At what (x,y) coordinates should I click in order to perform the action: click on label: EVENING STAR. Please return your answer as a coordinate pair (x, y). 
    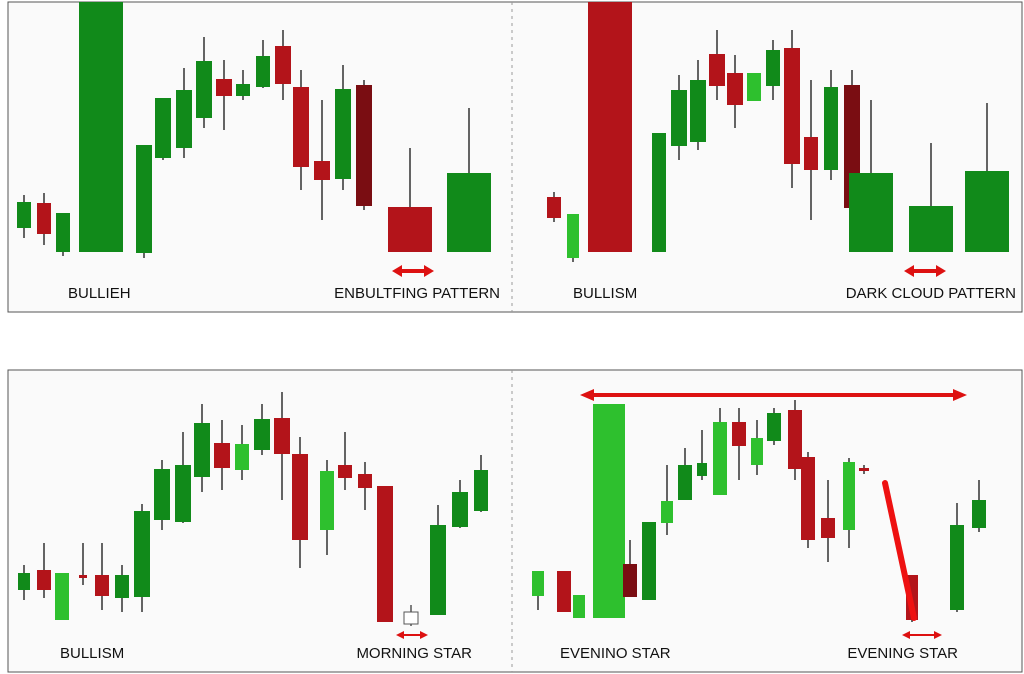
    Looking at the image, I should click on (902, 653).